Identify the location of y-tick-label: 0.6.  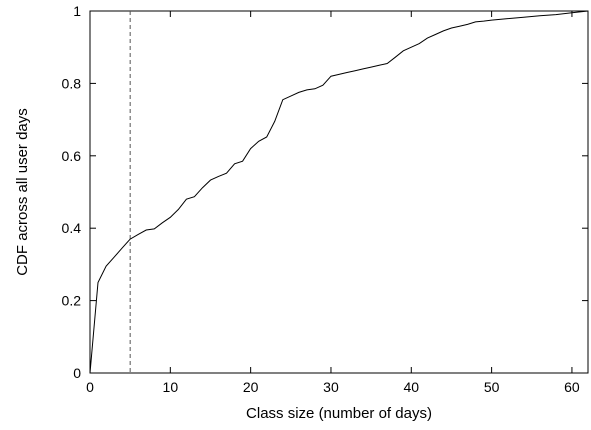
(72, 156).